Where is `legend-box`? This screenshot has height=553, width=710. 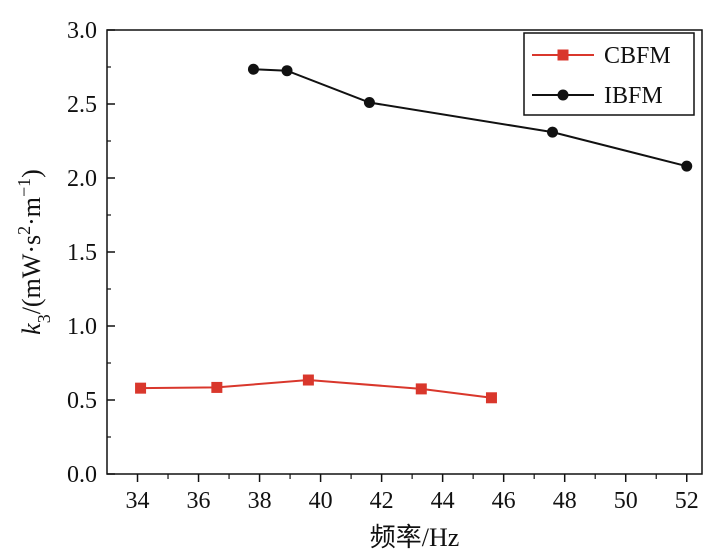 legend-box is located at coordinates (609, 74).